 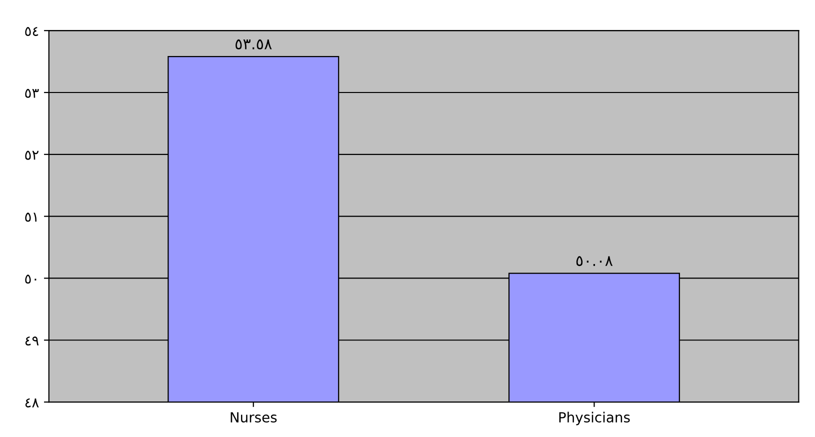 What do you see at coordinates (30, 217) in the screenshot?
I see `y-tick-label: ٥١` at bounding box center [30, 217].